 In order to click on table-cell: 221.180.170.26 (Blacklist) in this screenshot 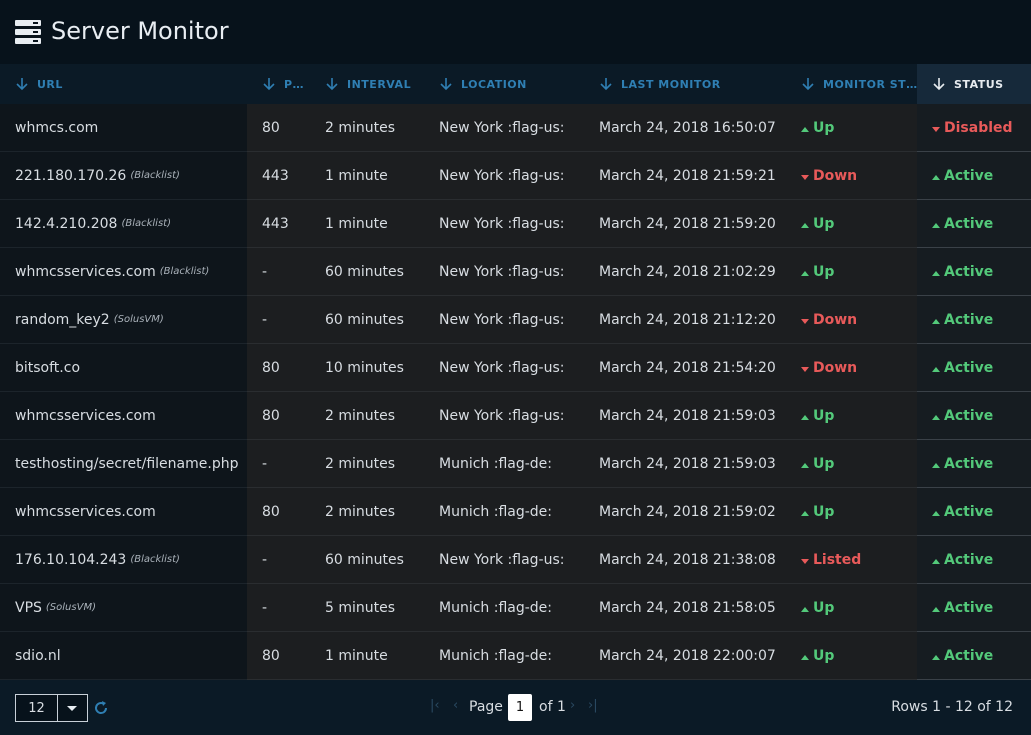, I will do `click(123, 176)`.